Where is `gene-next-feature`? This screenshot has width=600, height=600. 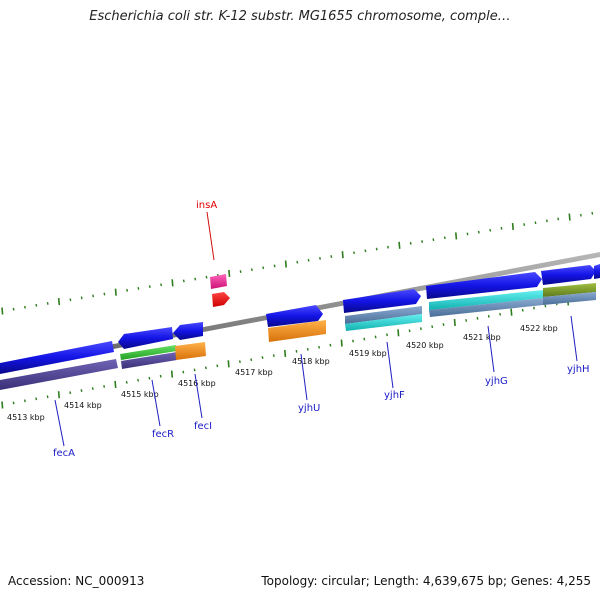 gene-next-feature is located at coordinates (597, 271).